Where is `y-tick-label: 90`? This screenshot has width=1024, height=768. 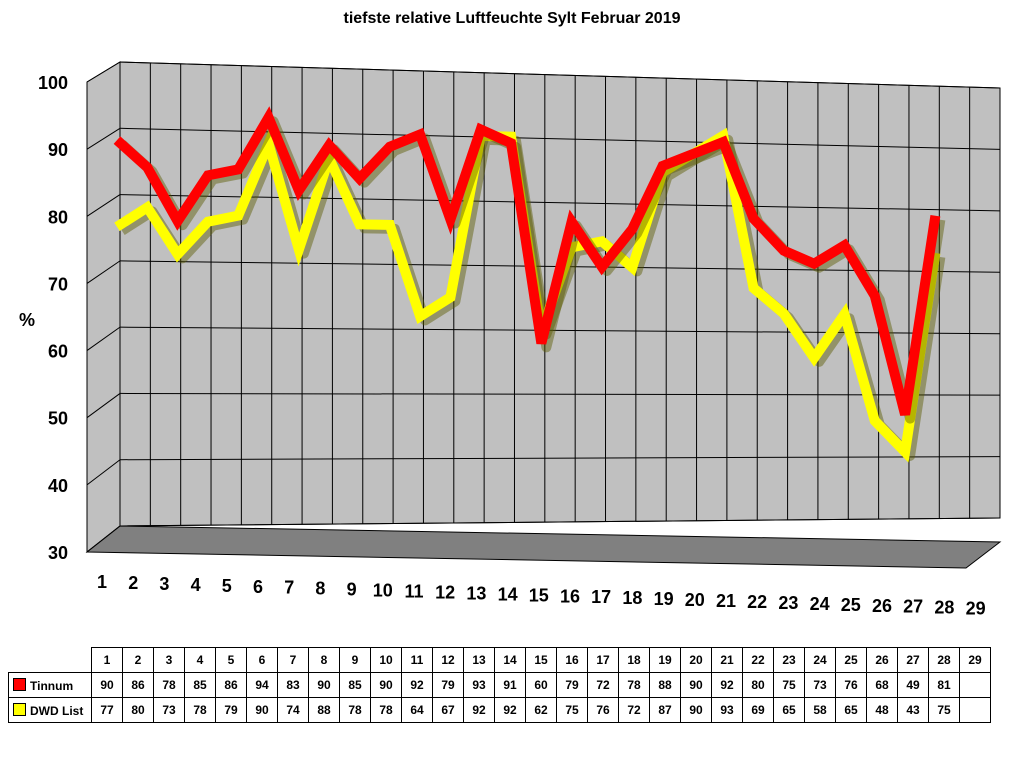
y-tick-label: 90 is located at coordinates (58, 150).